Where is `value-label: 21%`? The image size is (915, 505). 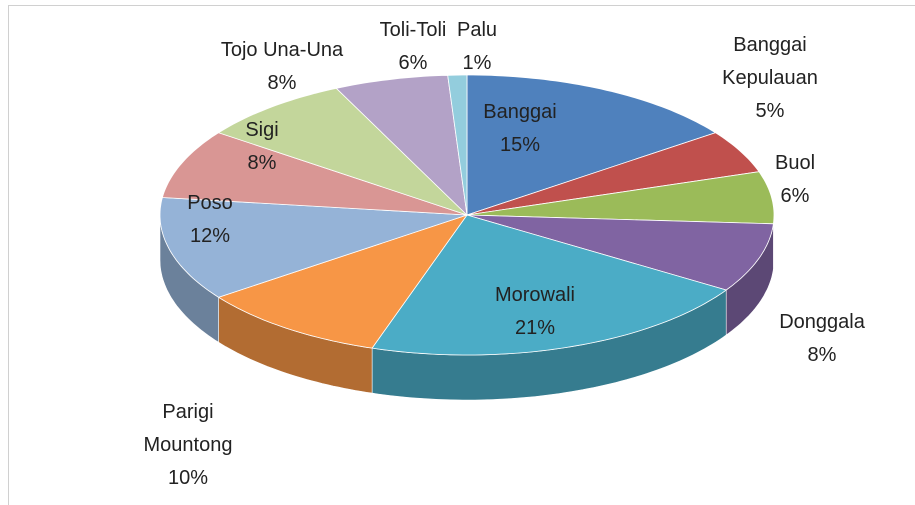
value-label: 21% is located at coordinates (535, 328).